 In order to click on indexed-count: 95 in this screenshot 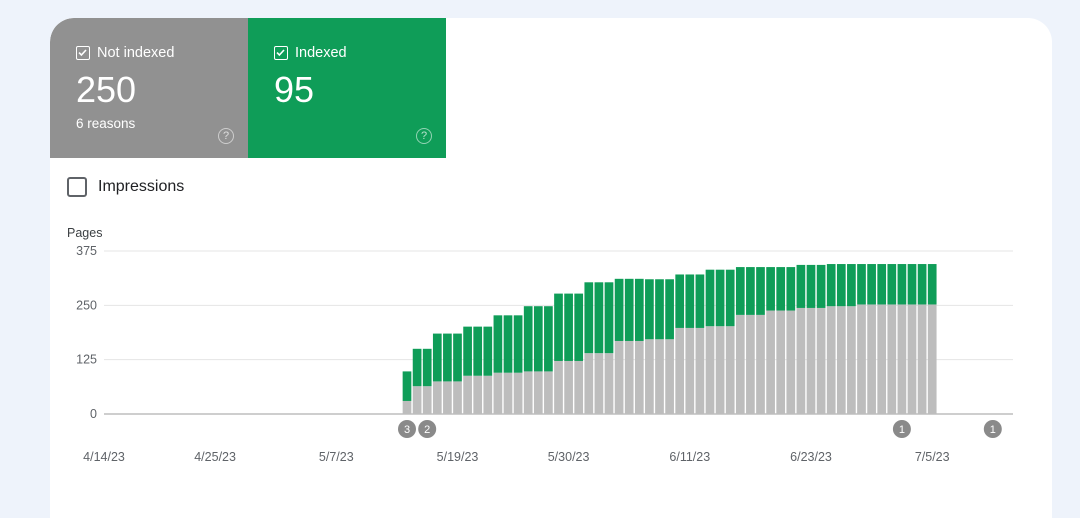, I will do `click(294, 89)`.